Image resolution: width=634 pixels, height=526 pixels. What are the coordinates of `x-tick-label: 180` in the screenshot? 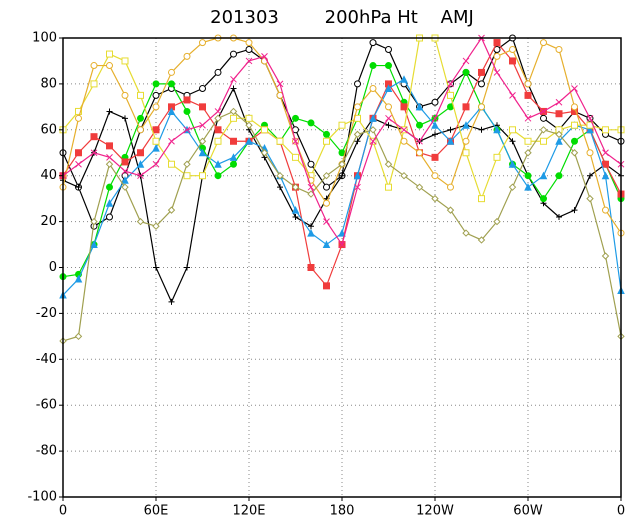 It's located at (342, 511).